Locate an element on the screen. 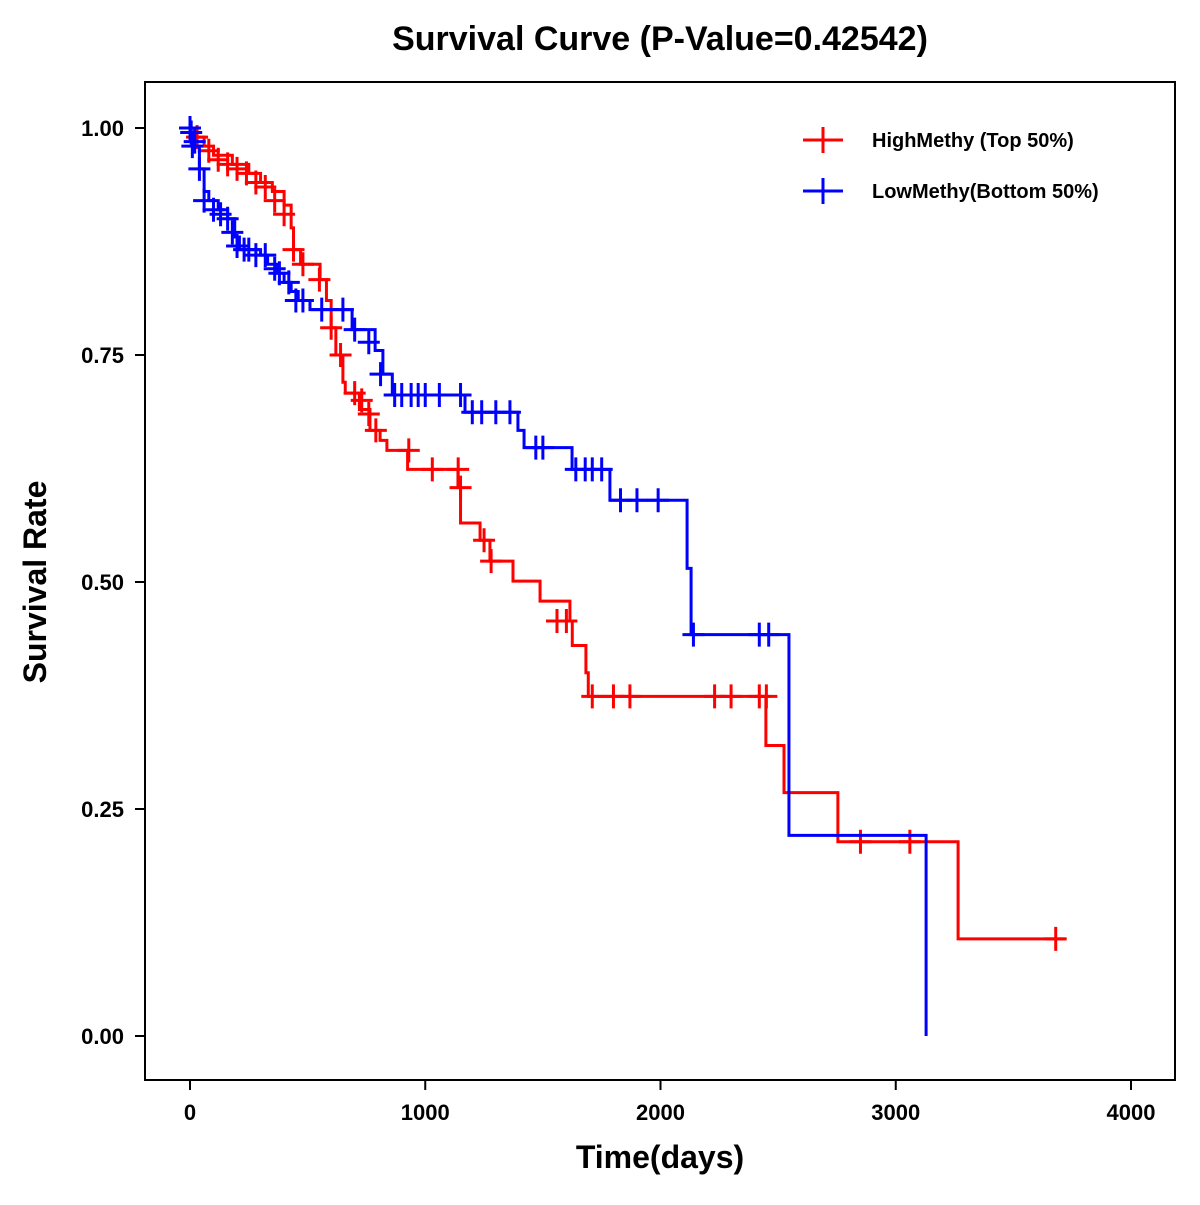 This screenshot has height=1205, width=1200. x-tick-label: 0 is located at coordinates (190, 1112).